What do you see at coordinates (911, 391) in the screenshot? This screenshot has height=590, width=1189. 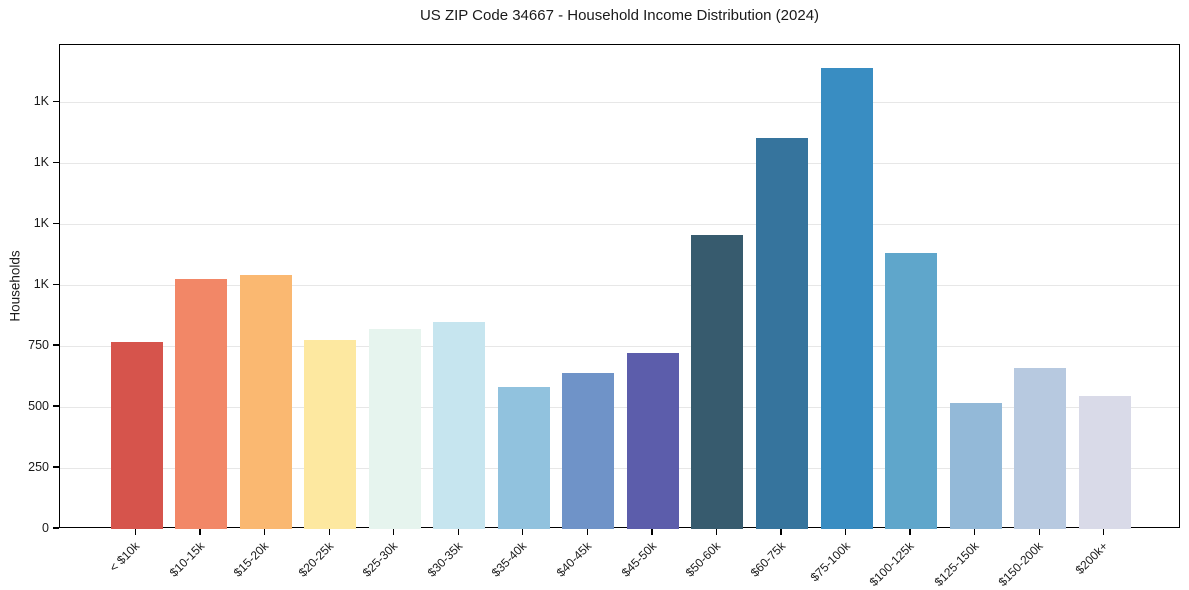 I see `bar-100-125k` at bounding box center [911, 391].